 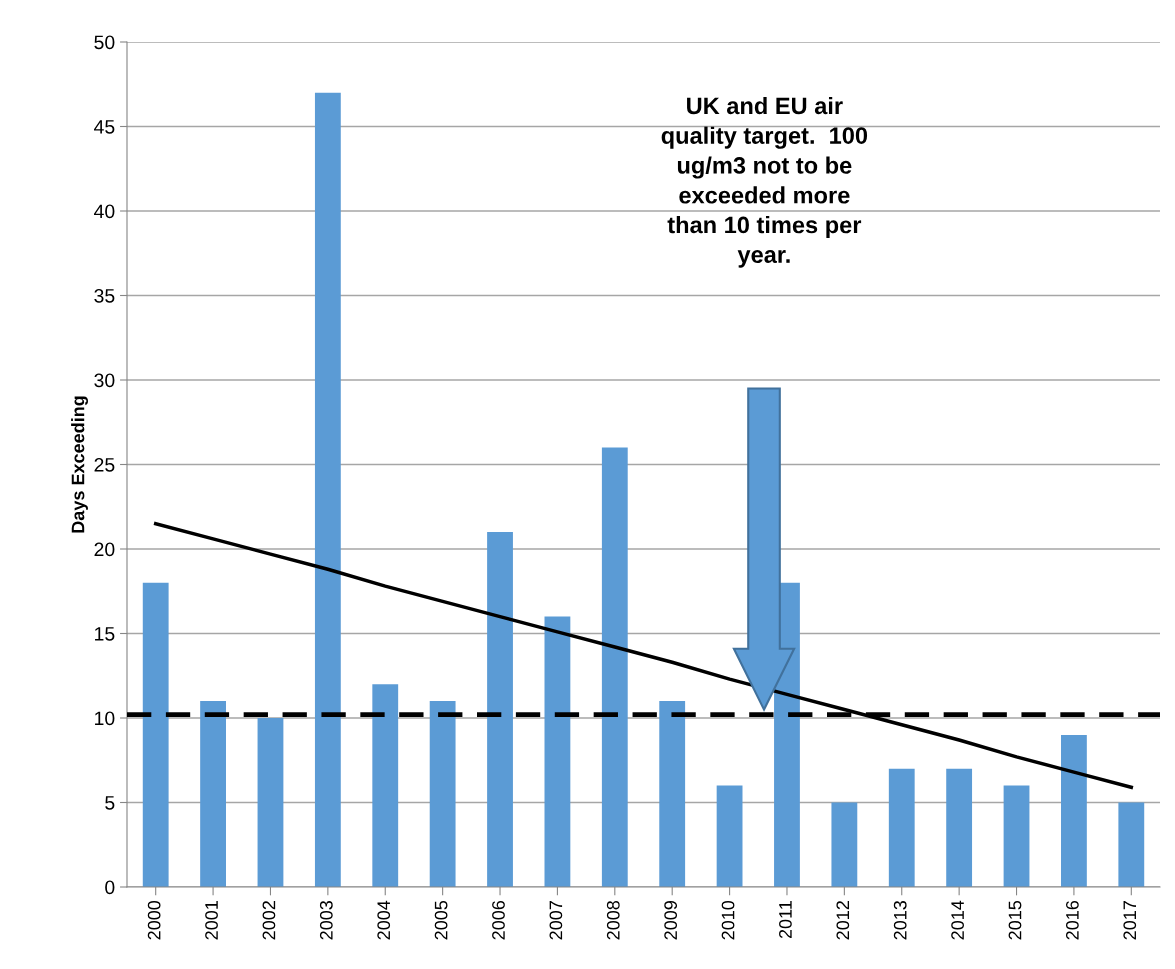 I want to click on x-tick-label: 2007, so click(x=556, y=920).